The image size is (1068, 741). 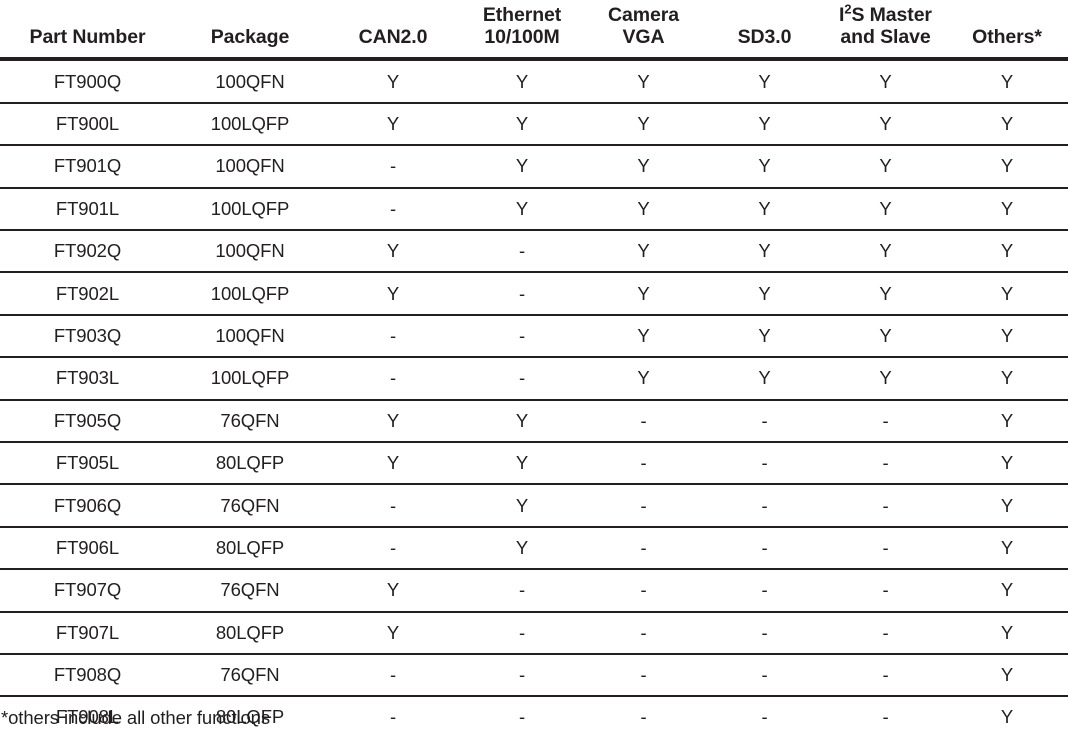 I want to click on cell-part-number: FT901Q, so click(x=87, y=167).